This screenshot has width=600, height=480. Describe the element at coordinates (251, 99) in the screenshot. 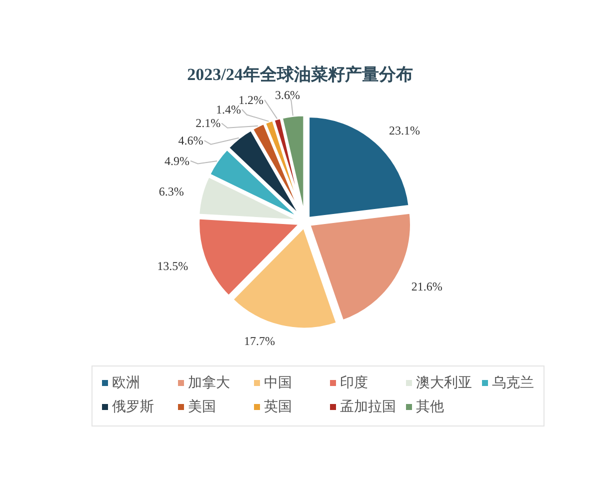

I see `data-label: 1.2%` at that location.